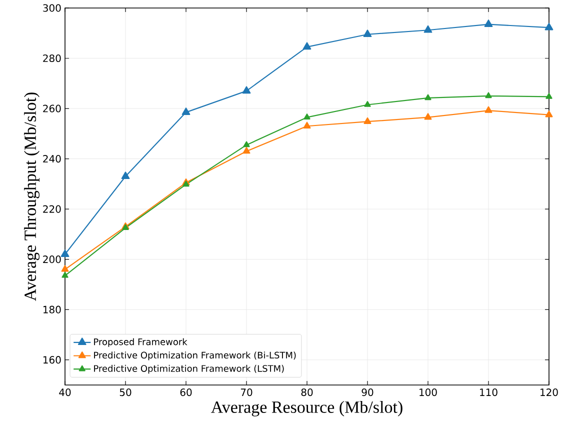 This screenshot has height=428, width=576. What do you see at coordinates (306, 408) in the screenshot?
I see `x-axis-title: Average Resource (Mb/slot)` at bounding box center [306, 408].